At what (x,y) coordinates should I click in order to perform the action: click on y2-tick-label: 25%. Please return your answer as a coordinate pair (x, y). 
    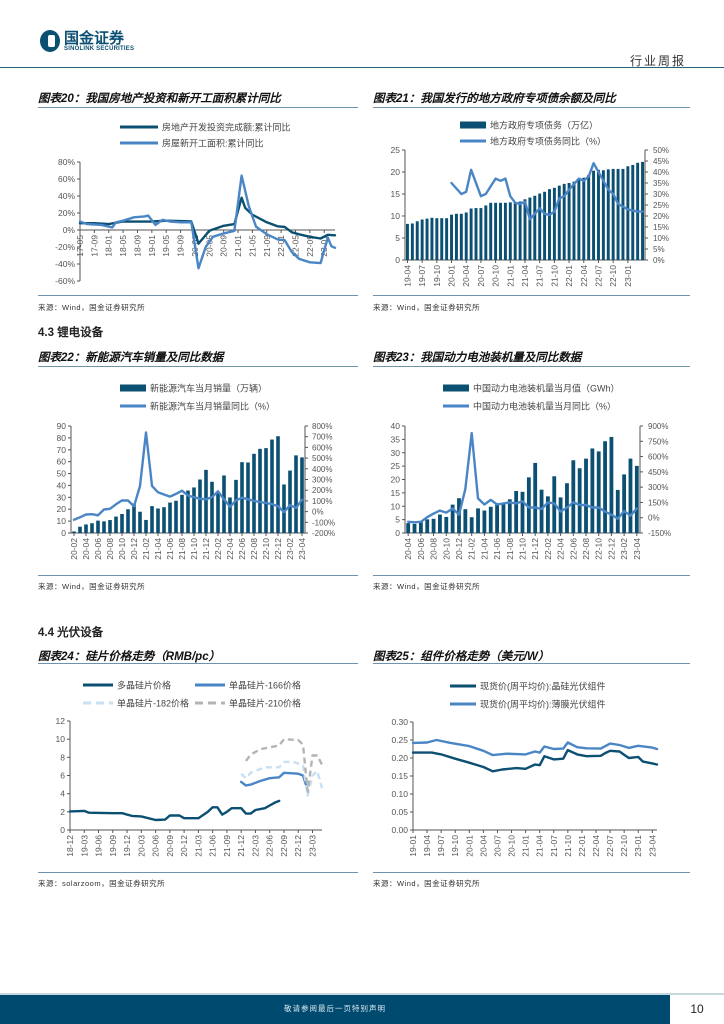
    Looking at the image, I should click on (661, 205).